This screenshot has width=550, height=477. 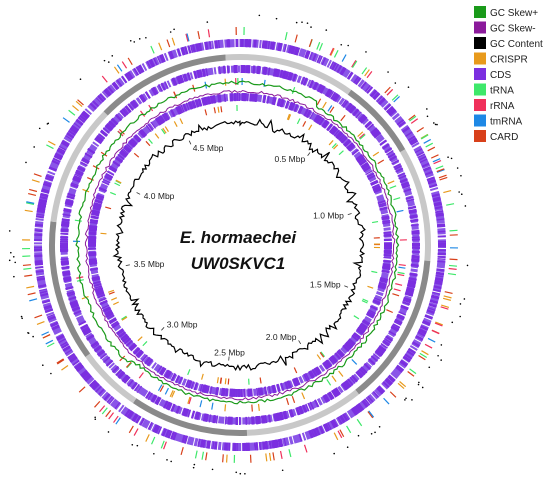 What do you see at coordinates (480, 27) in the screenshot?
I see `gc-skew-minus-swatch-icon` at bounding box center [480, 27].